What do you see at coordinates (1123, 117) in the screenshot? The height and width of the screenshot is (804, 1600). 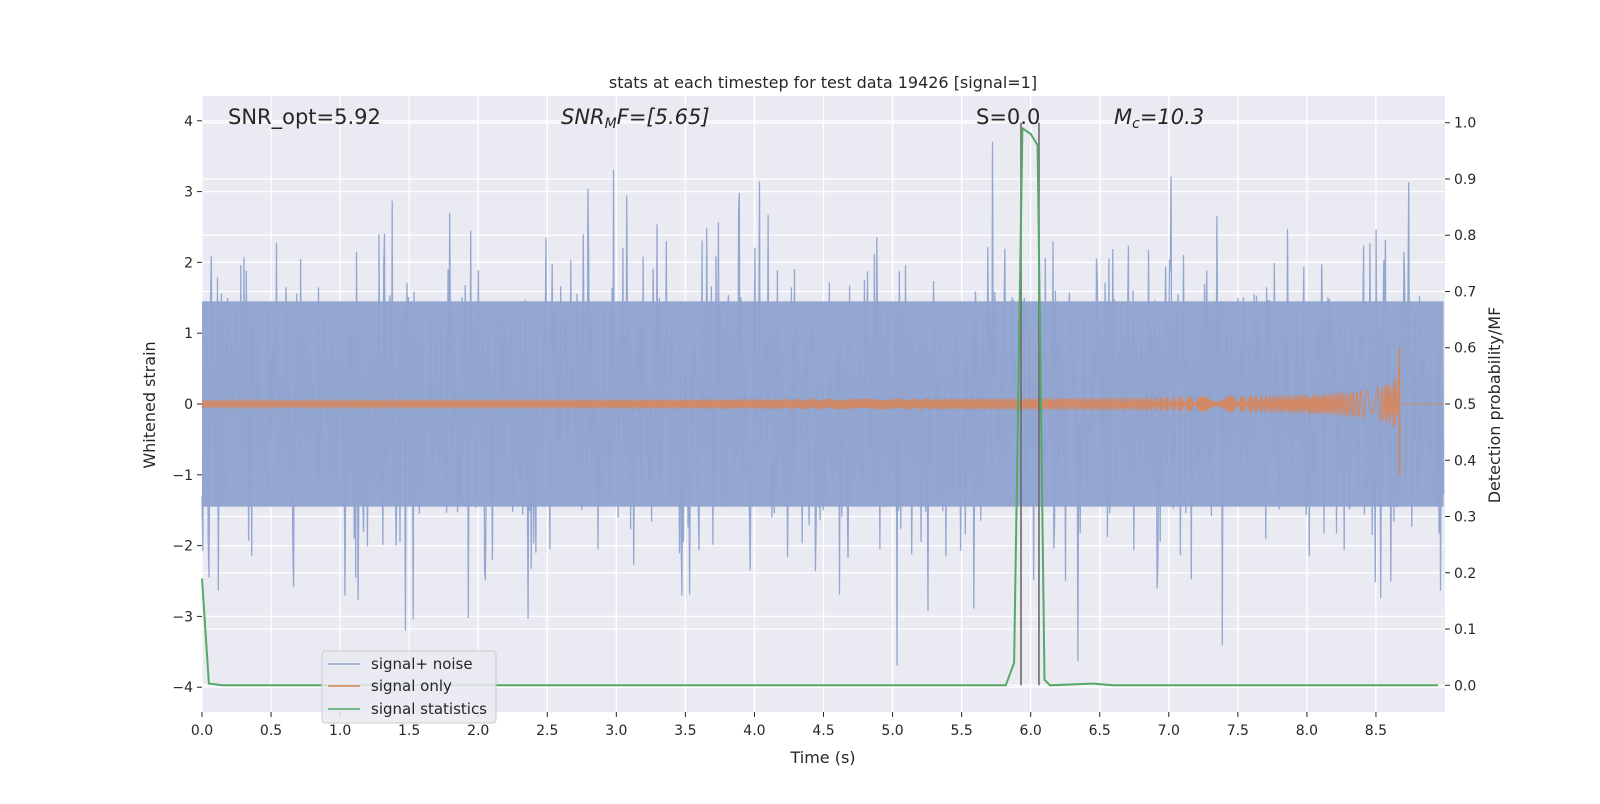 I see `annotation-mc-main: M` at bounding box center [1123, 117].